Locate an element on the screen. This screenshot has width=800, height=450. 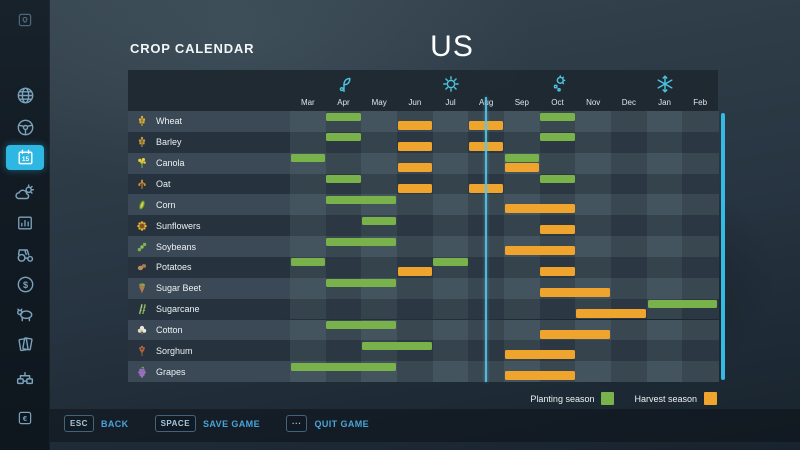
calendar-scrollbar is located at coordinates (723, 246).